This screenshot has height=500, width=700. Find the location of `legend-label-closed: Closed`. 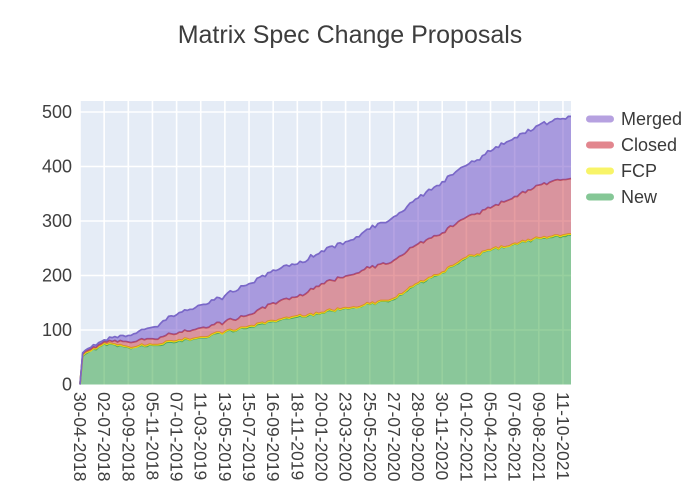

legend-label-closed: Closed is located at coordinates (649, 145).